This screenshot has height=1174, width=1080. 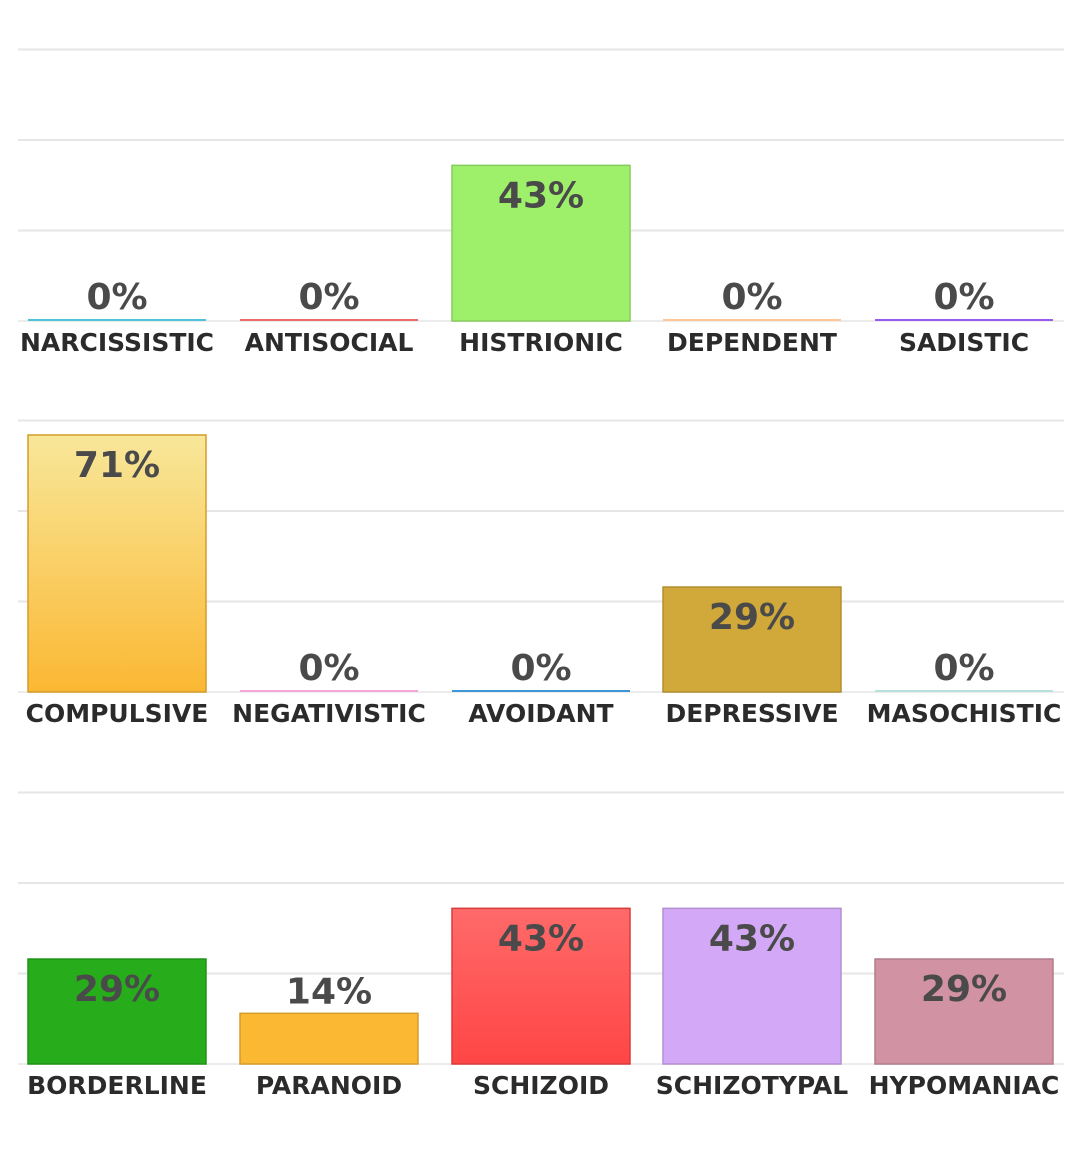 I want to click on category-label: NEGATIVISTIC, so click(x=329, y=713).